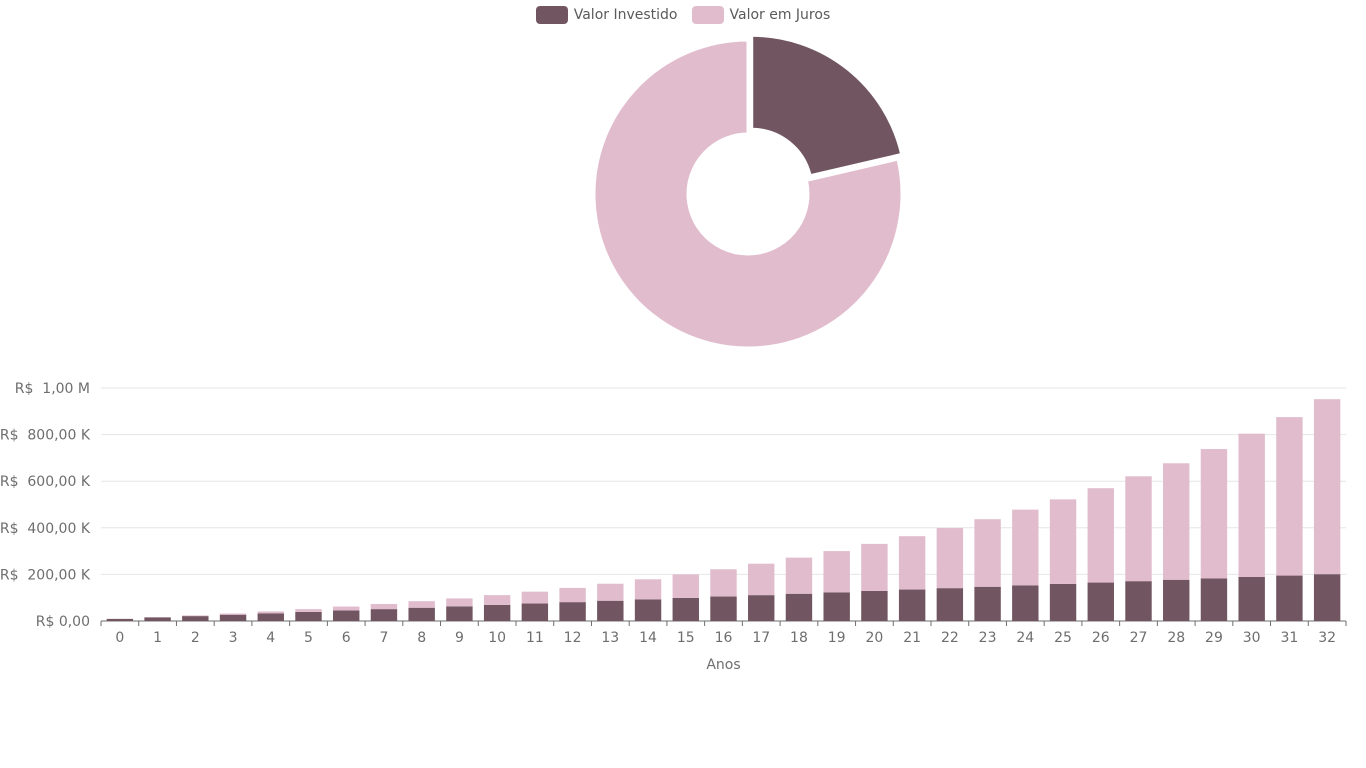 The image size is (1366, 768). What do you see at coordinates (497, 638) in the screenshot?
I see `x-tick-label: 10` at bounding box center [497, 638].